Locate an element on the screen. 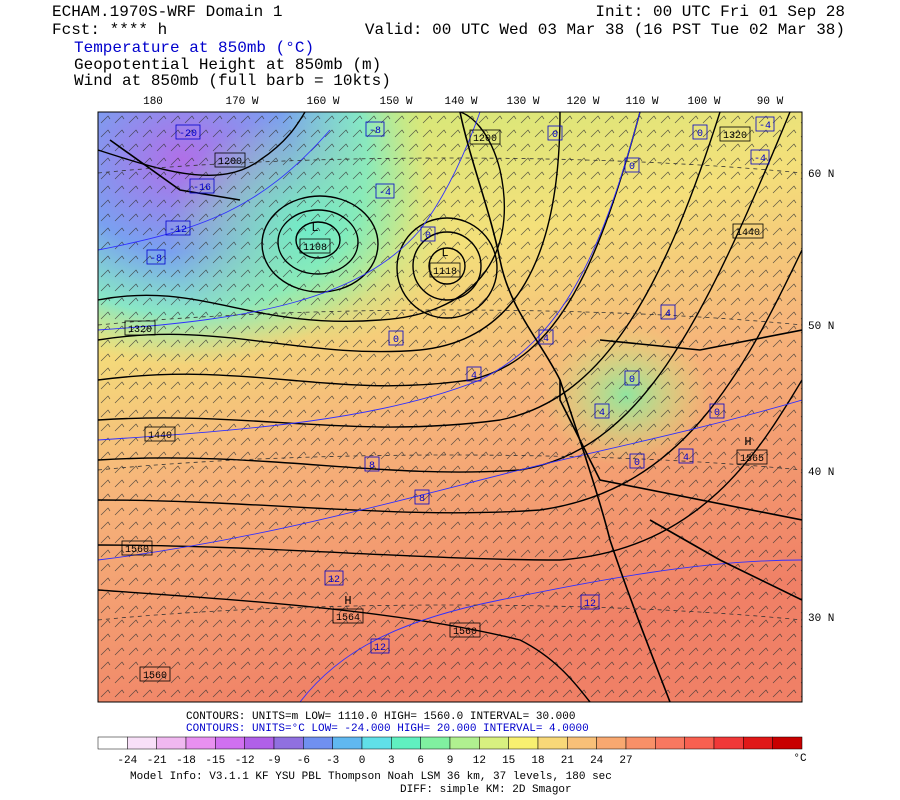  pressure-center: H is located at coordinates (747, 442).